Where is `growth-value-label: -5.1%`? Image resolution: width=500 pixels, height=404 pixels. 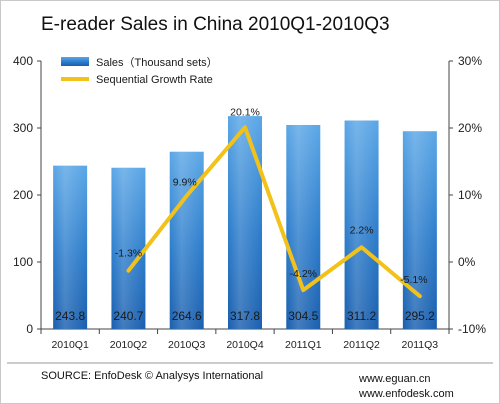 growth-value-label: -5.1% is located at coordinates (413, 280).